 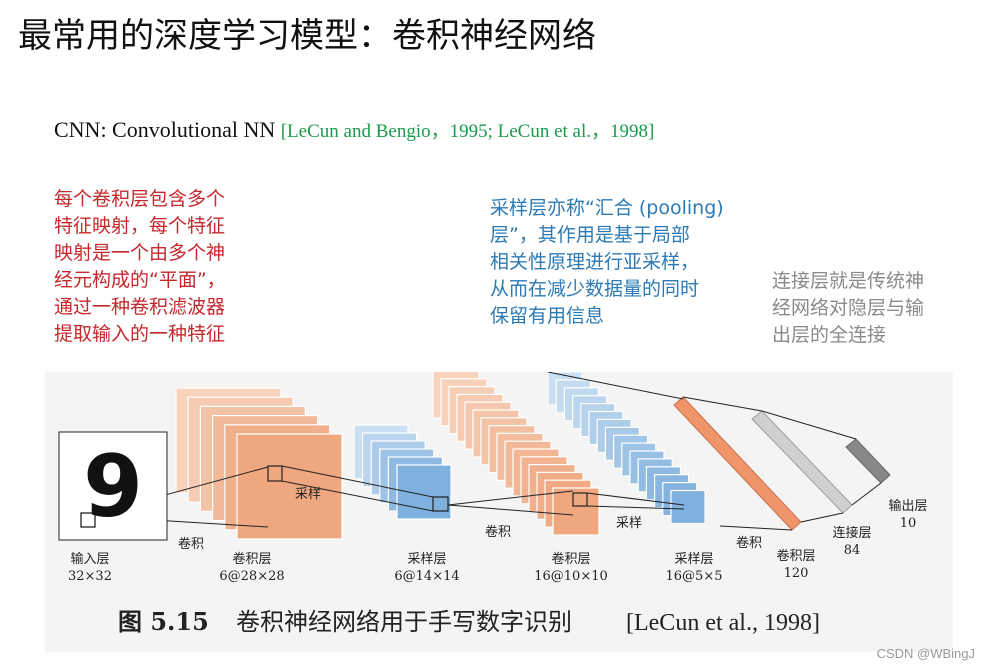 I want to click on arrow-label-conv2: 卷积, so click(x=498, y=532).